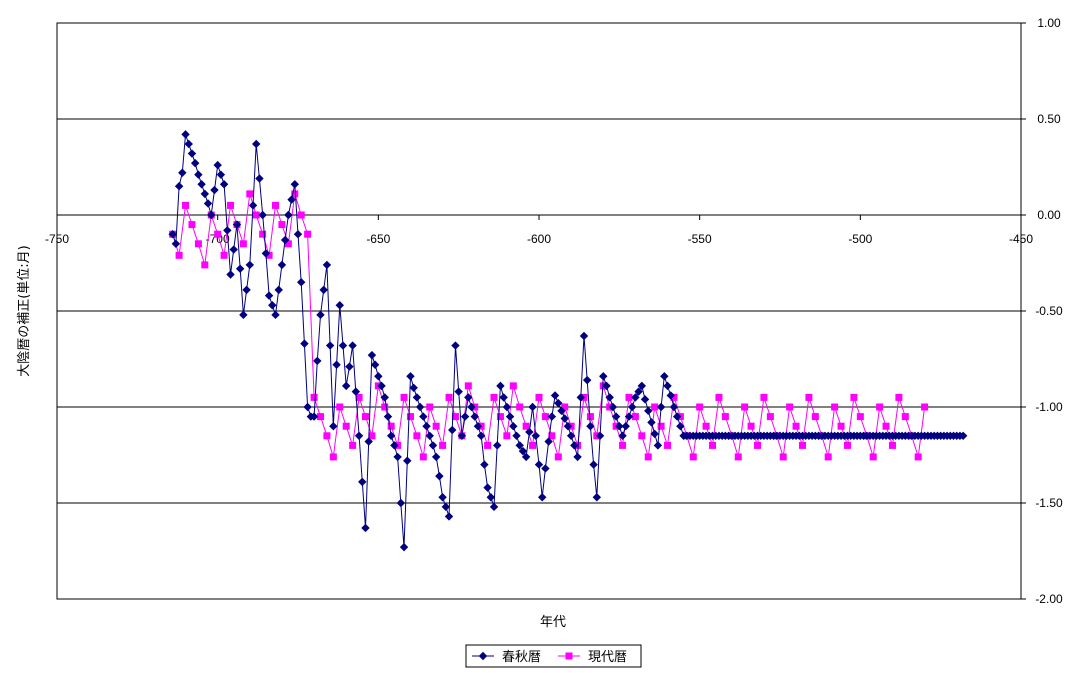  I want to click on legend-label: 現代暦, so click(607, 657).